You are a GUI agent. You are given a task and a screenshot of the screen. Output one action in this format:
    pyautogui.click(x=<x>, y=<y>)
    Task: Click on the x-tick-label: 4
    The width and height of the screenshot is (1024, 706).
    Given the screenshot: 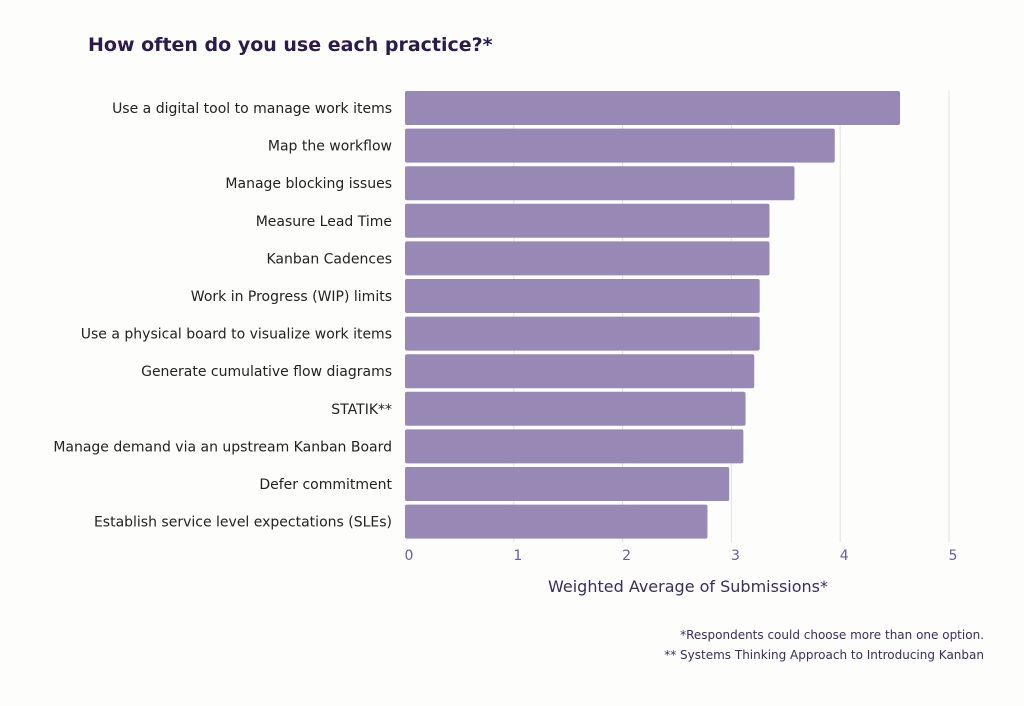 What is the action you would take?
    pyautogui.click(x=844, y=556)
    